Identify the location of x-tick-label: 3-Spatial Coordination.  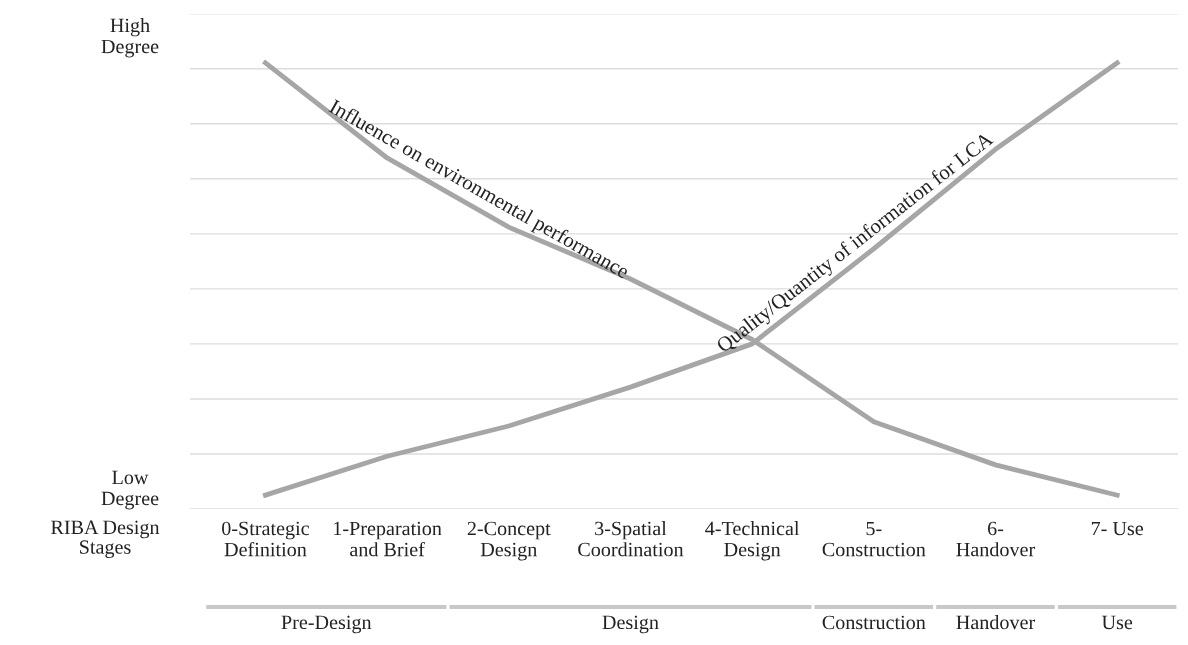
(631, 539).